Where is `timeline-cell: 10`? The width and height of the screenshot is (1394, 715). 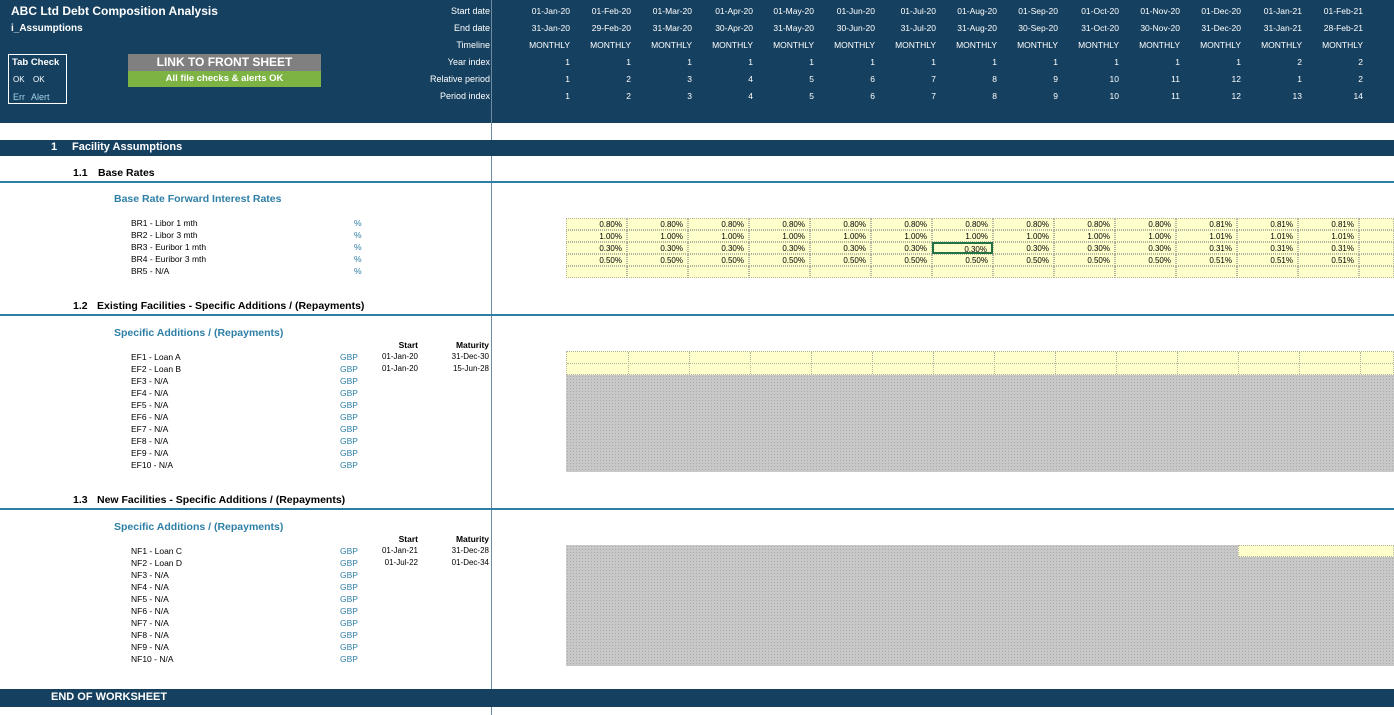
timeline-cell: 10 is located at coordinates (1114, 96).